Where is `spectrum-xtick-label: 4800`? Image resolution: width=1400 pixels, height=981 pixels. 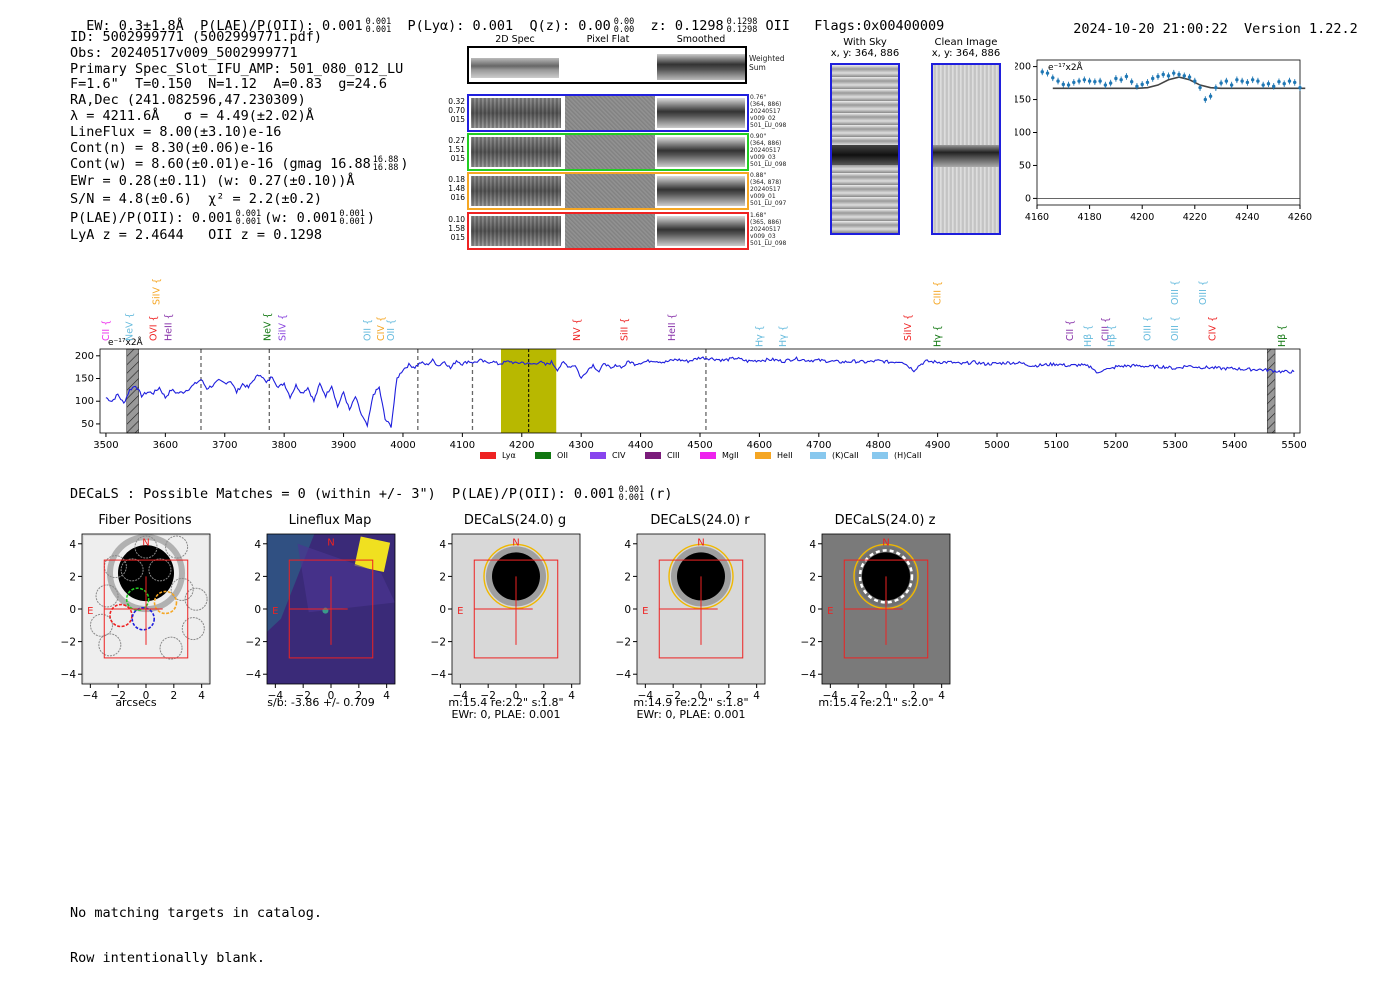 spectrum-xtick-label: 4800 is located at coordinates (877, 445).